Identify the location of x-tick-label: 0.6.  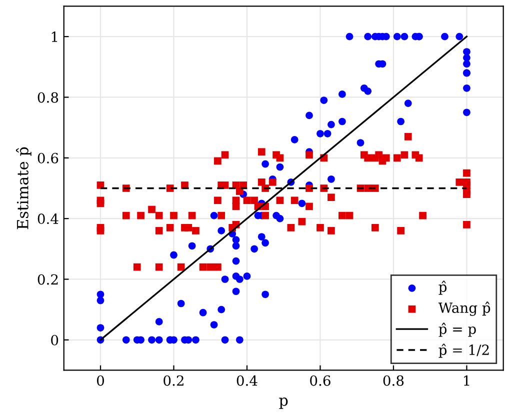
(320, 380).